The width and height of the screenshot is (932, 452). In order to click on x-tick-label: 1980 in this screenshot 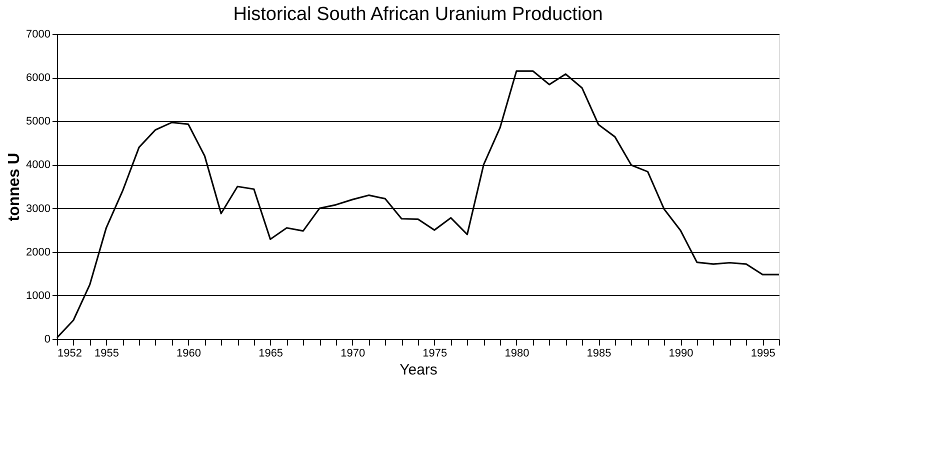, I will do `click(517, 354)`.